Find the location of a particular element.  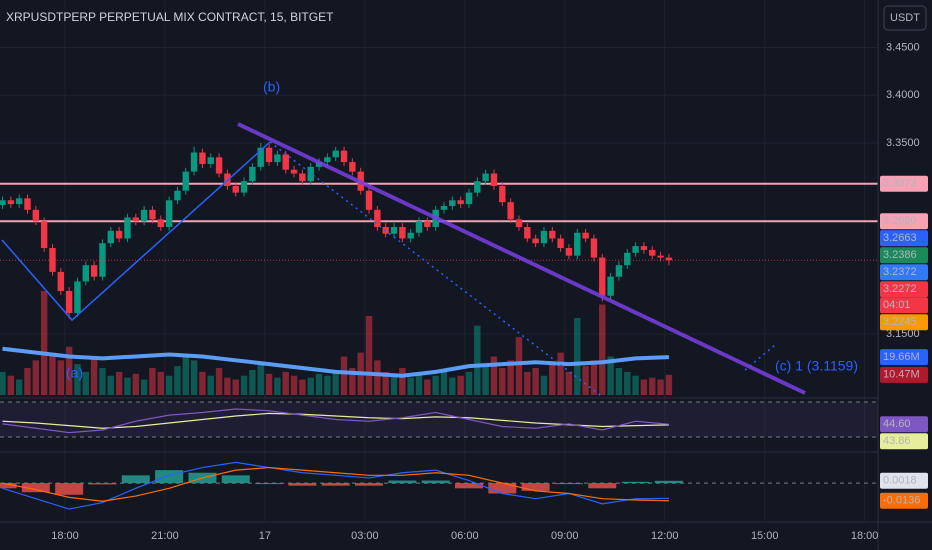

annotation: (c) 1 (3.1159) is located at coordinates (816, 366).